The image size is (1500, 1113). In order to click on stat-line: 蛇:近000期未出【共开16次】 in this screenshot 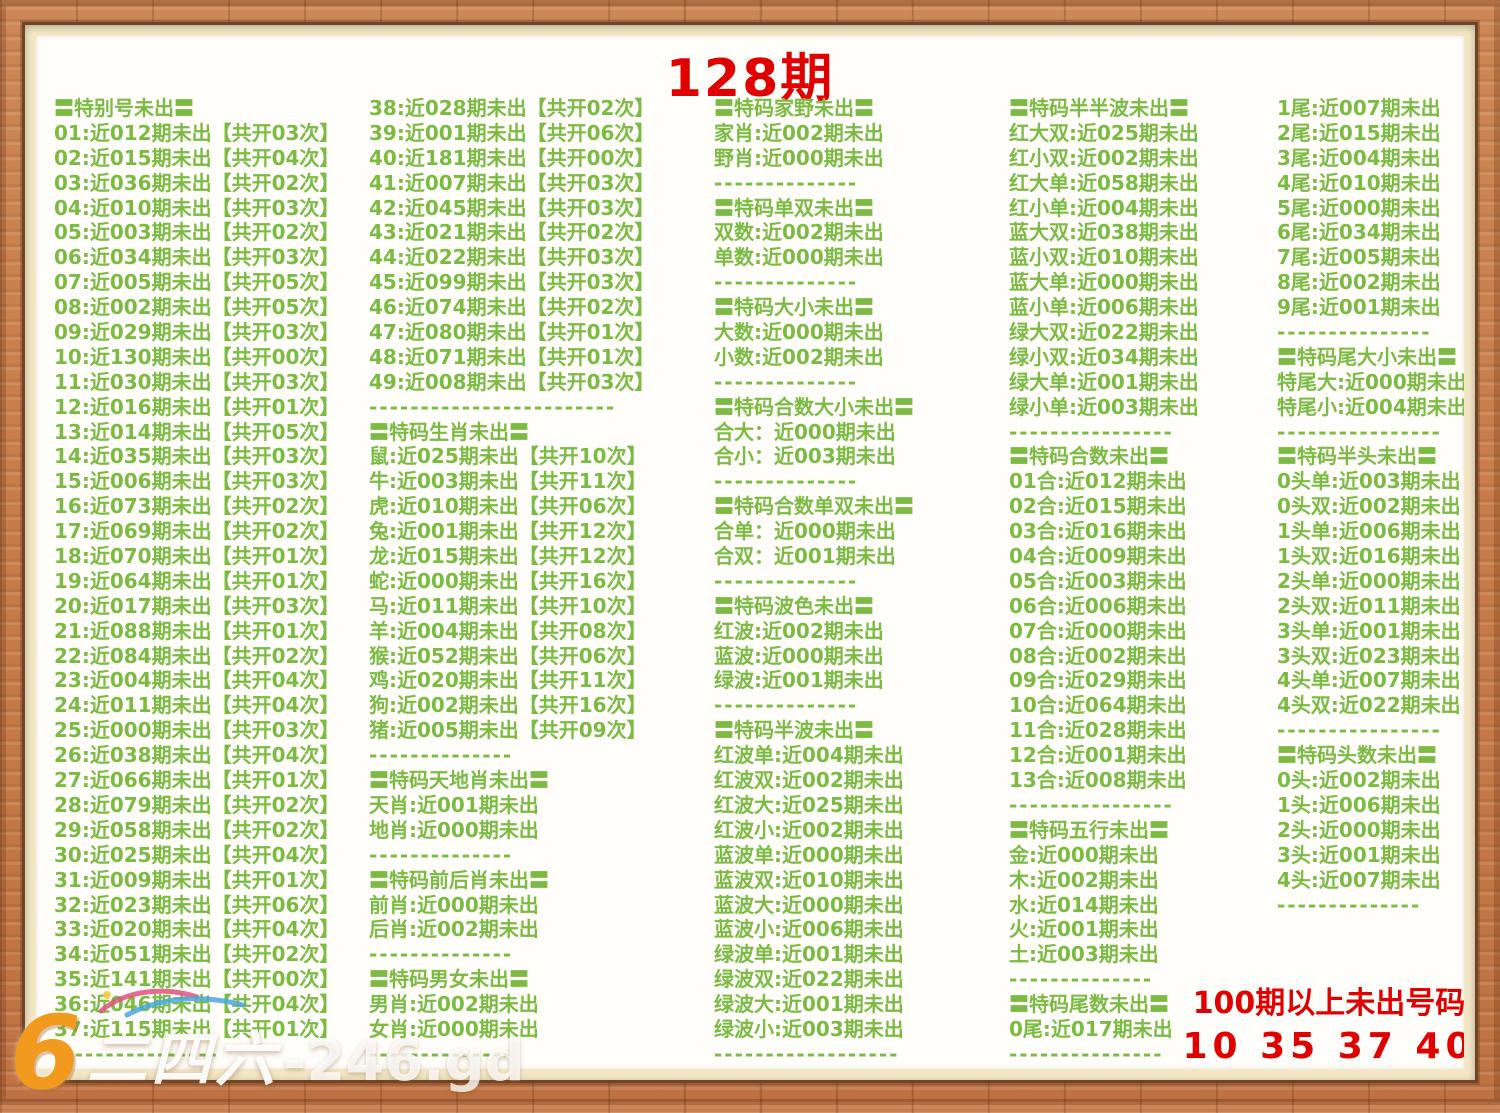, I will do `click(508, 580)`.